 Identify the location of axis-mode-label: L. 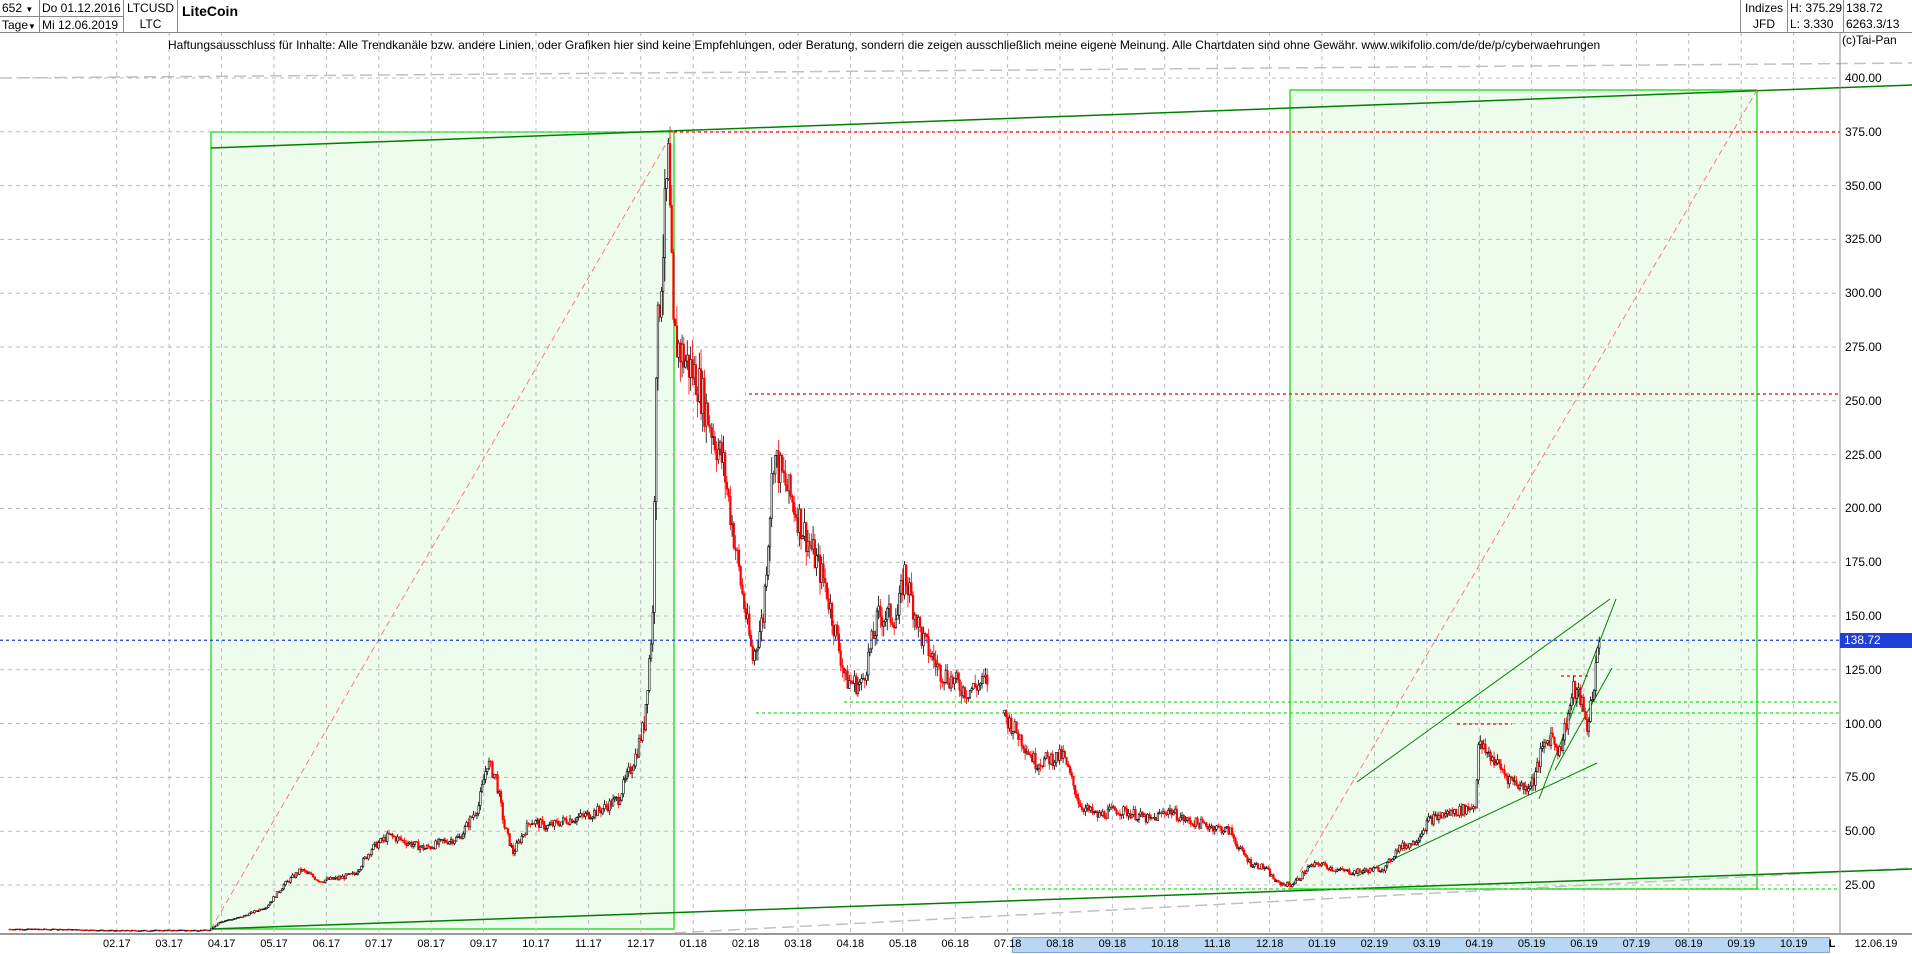
(1832, 944).